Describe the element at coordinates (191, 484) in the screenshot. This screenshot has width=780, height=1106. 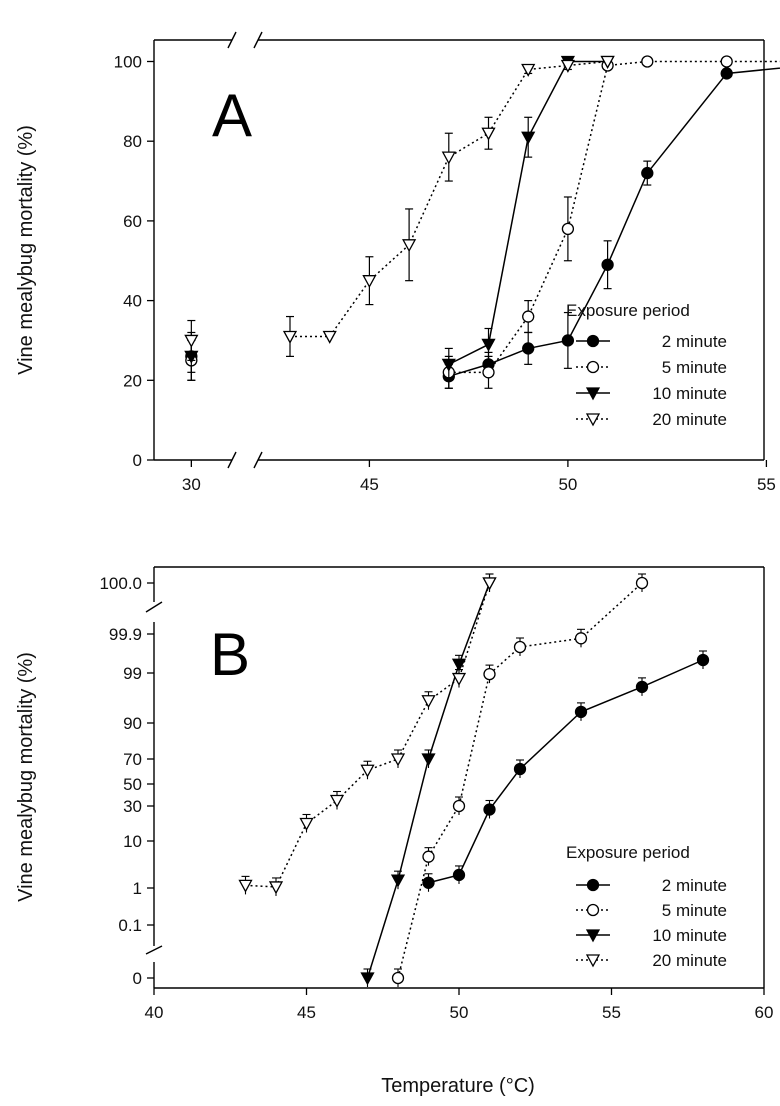
I see `x-tick-label: 30` at that location.